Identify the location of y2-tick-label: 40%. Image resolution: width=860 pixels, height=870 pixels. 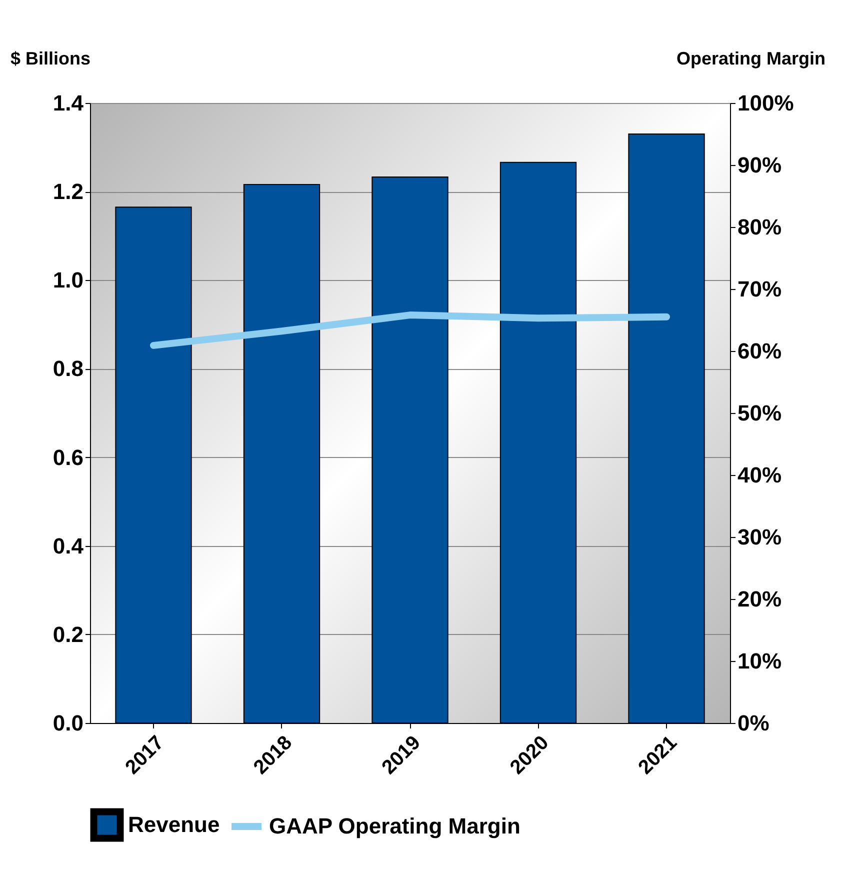
(760, 475).